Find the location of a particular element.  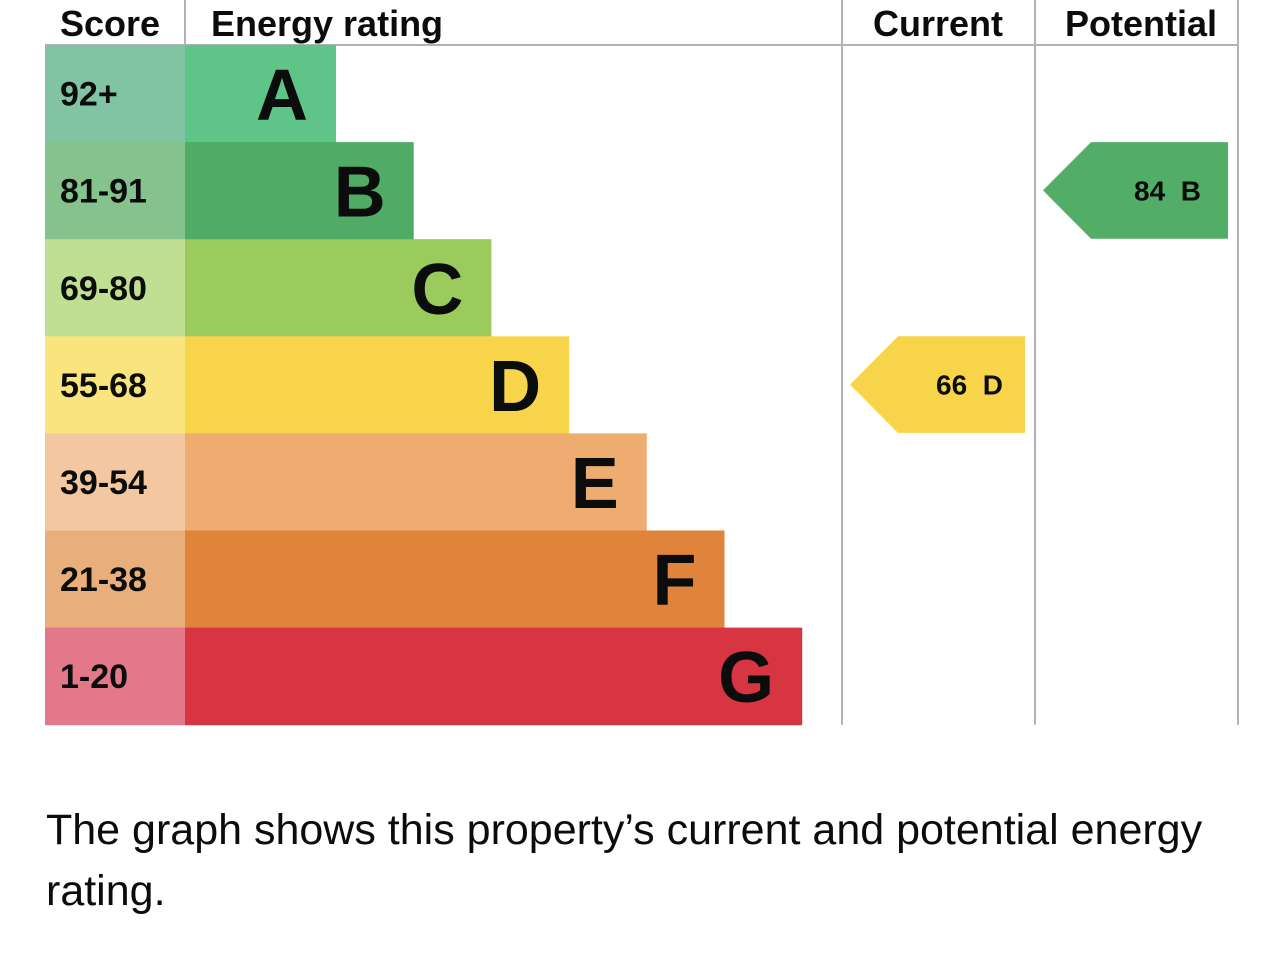

header-energy-rating: Energy rating is located at coordinates (327, 23).